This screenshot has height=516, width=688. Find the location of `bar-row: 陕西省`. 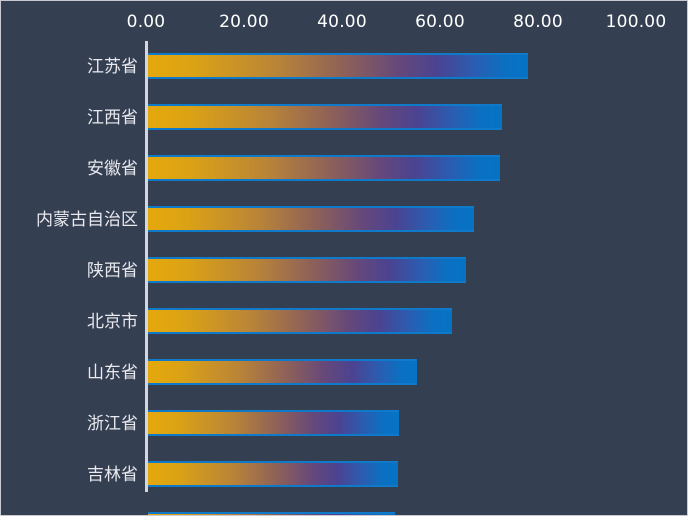

bar-row: 陕西省 is located at coordinates (344, 270).